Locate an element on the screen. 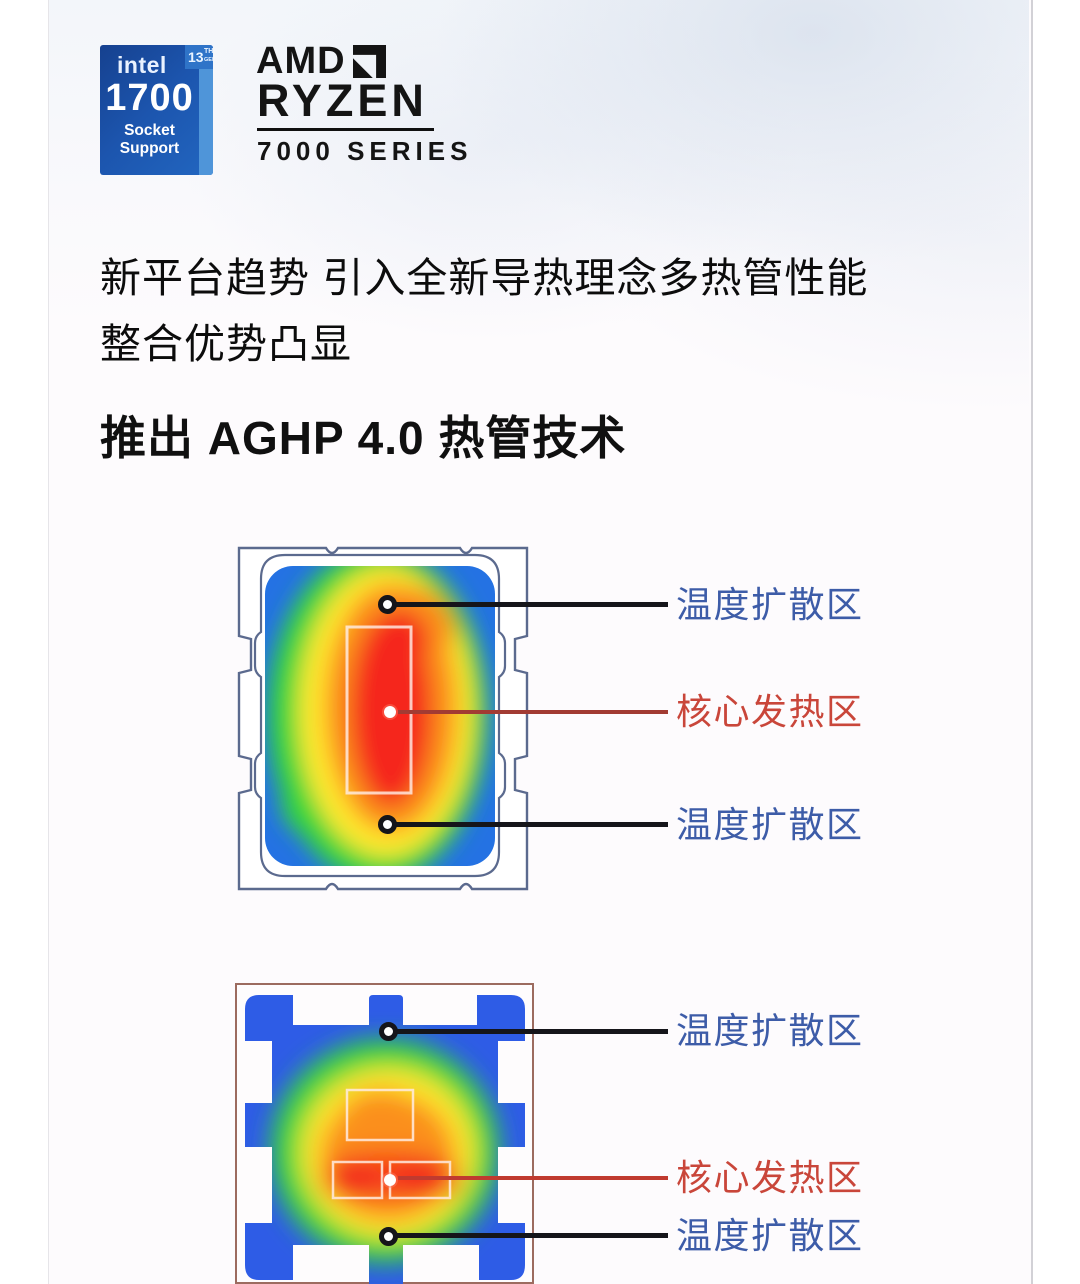 This screenshot has width=1080, height=1284. fig2-top-callout-dot is located at coordinates (388, 1031).